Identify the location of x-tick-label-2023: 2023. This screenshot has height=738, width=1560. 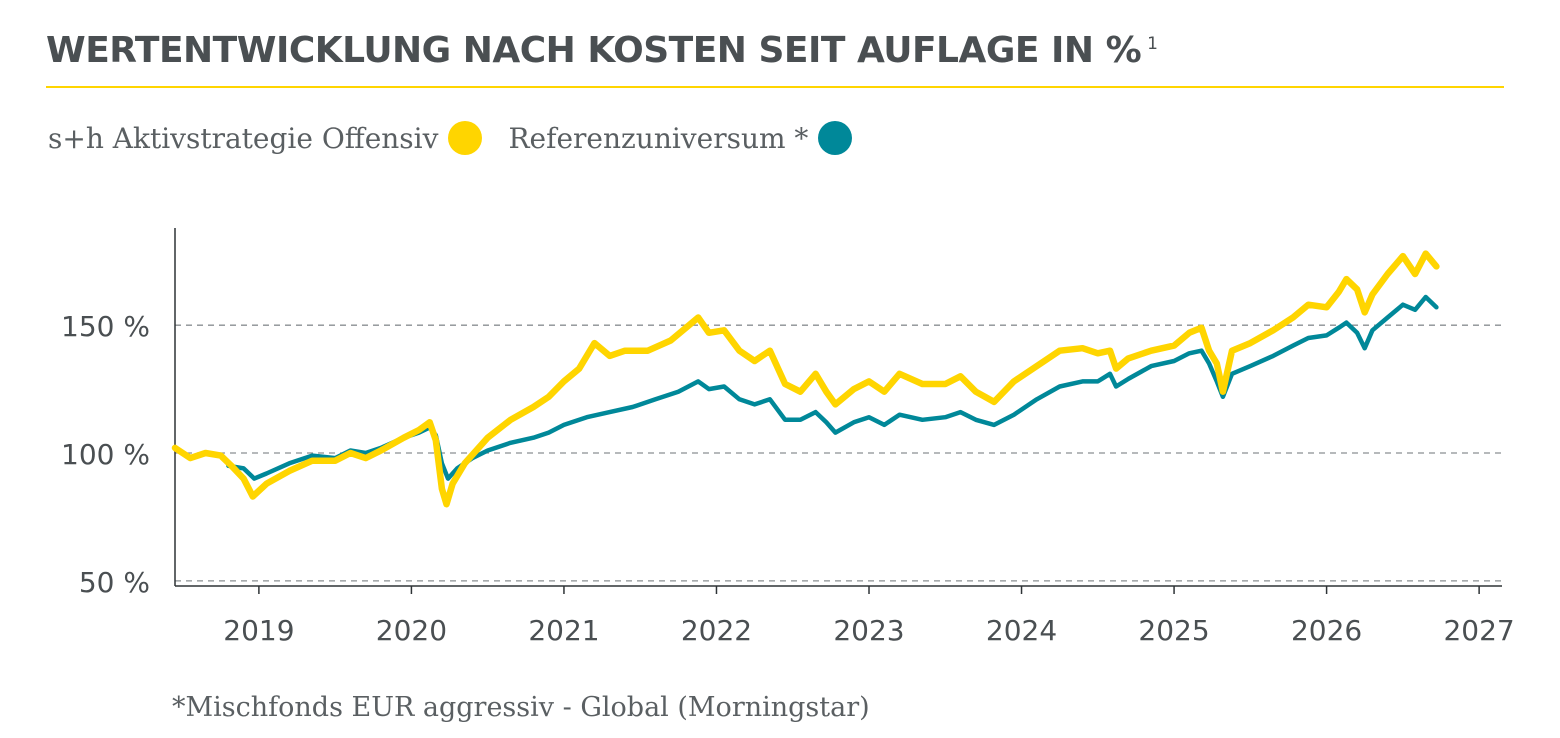
(868, 630).